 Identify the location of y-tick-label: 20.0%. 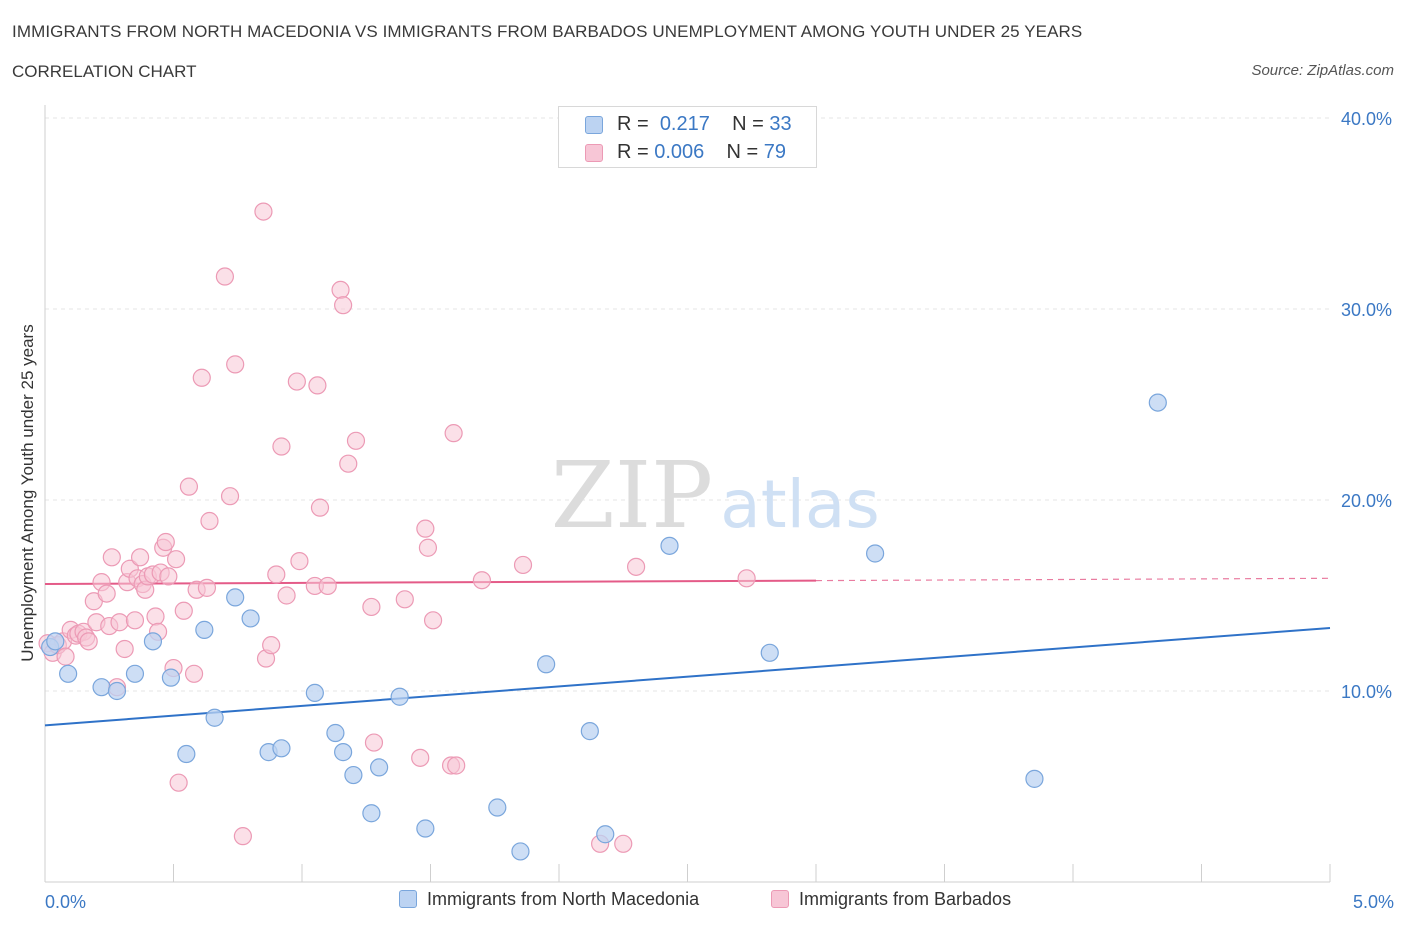
(1366, 501).